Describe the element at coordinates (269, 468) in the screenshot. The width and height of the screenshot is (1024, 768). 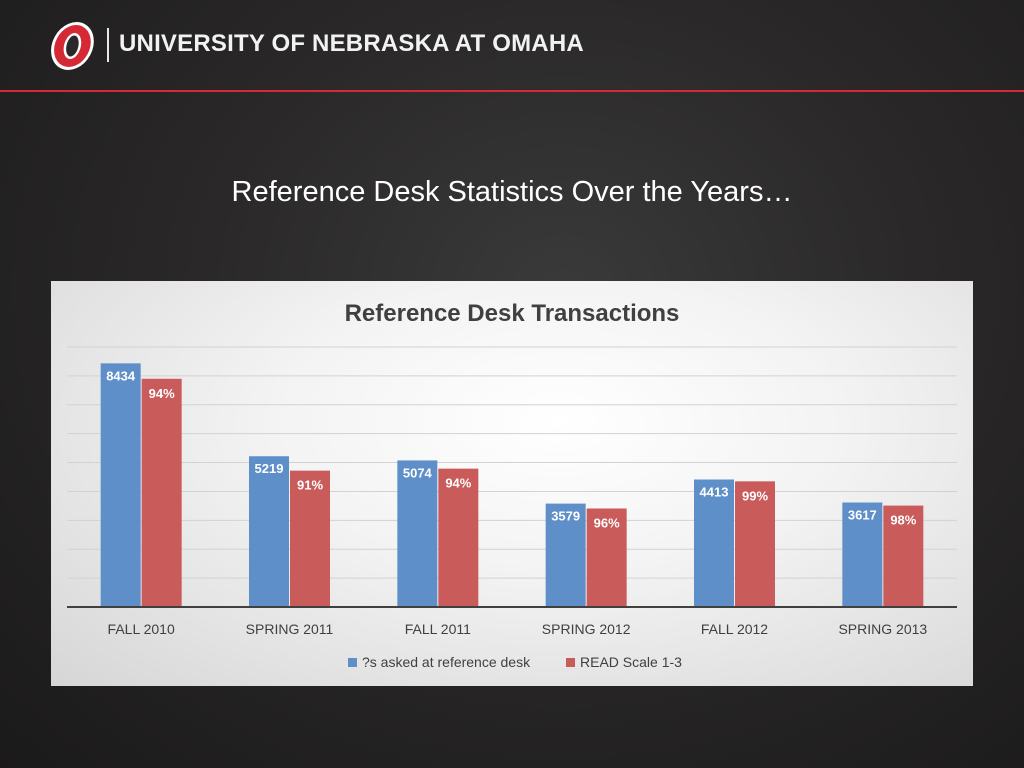
I see `data-label: 5219` at that location.